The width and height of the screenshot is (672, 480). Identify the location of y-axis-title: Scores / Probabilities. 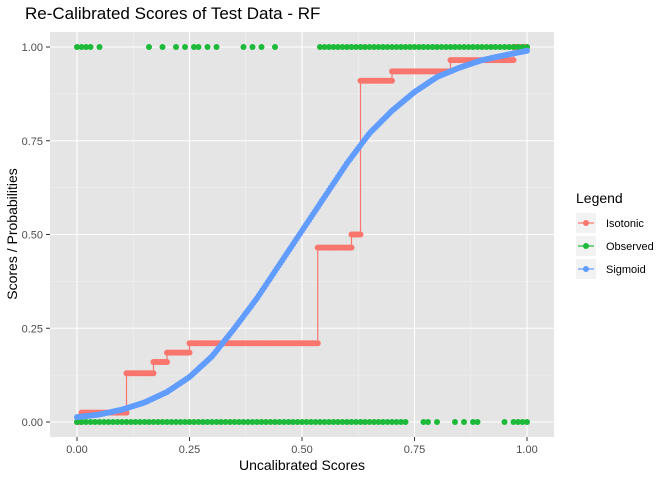
(12, 234).